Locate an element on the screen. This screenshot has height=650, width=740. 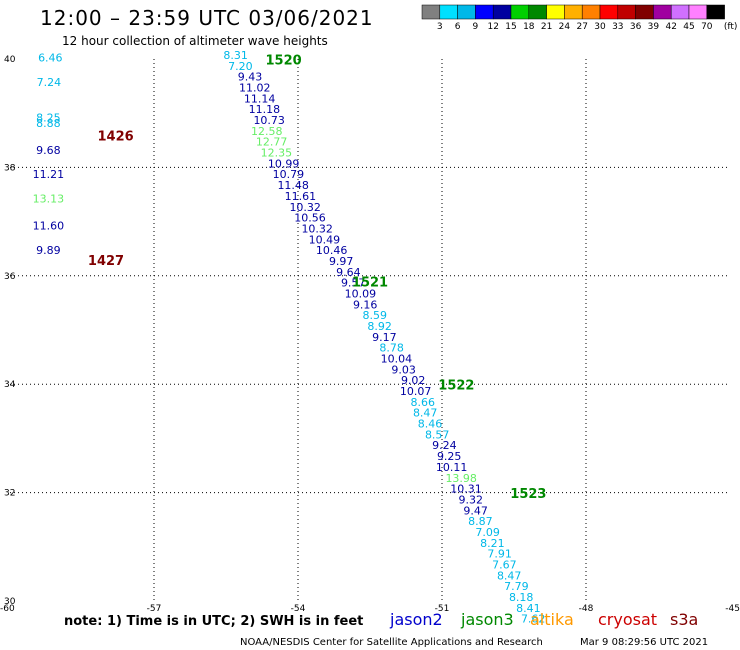
swh-value: 13.98 is located at coordinates (461, 478).